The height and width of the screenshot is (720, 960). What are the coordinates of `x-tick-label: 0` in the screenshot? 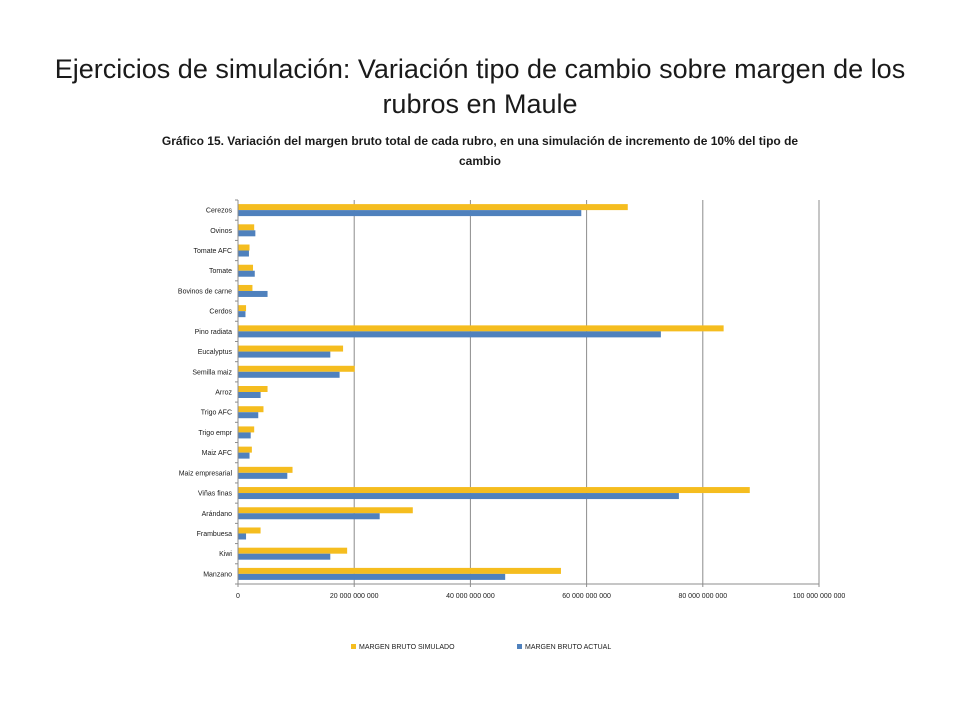 It's located at (238, 596).